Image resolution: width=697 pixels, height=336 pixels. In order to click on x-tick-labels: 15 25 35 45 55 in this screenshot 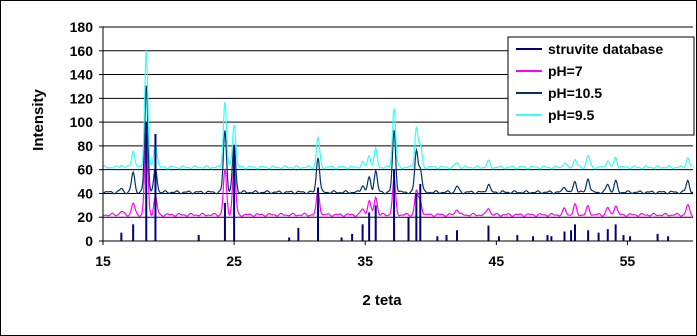, I will do `click(365, 261)`.